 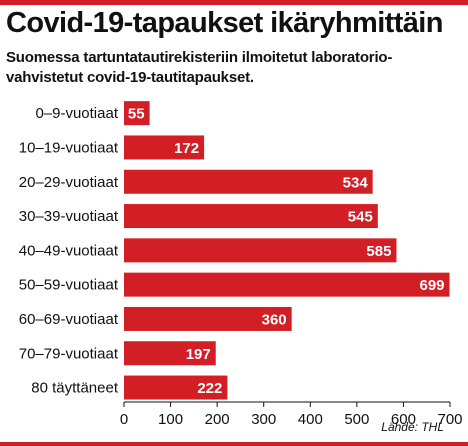 I want to click on category-label: 60–69-vuotiaat, so click(x=69, y=319).